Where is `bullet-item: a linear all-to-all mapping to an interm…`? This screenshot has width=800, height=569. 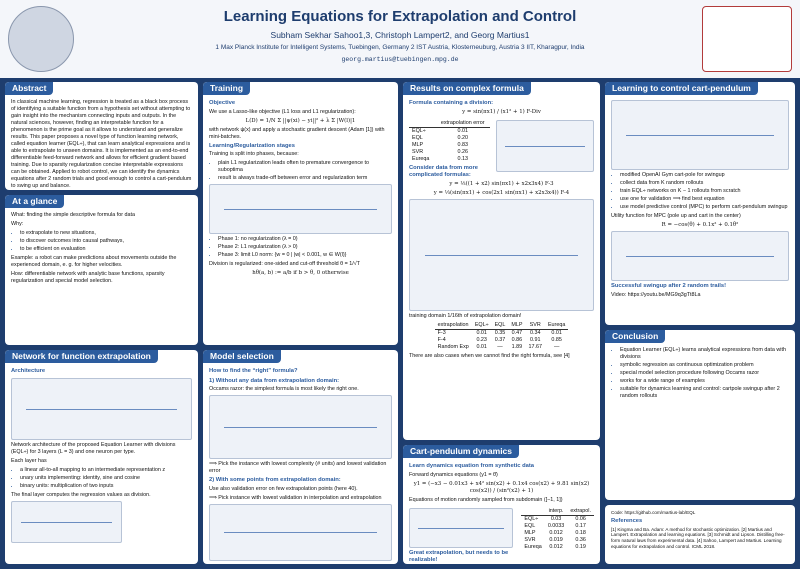
bullet-item: a linear all-to-all mapping to an interm… is located at coordinates (106, 470).